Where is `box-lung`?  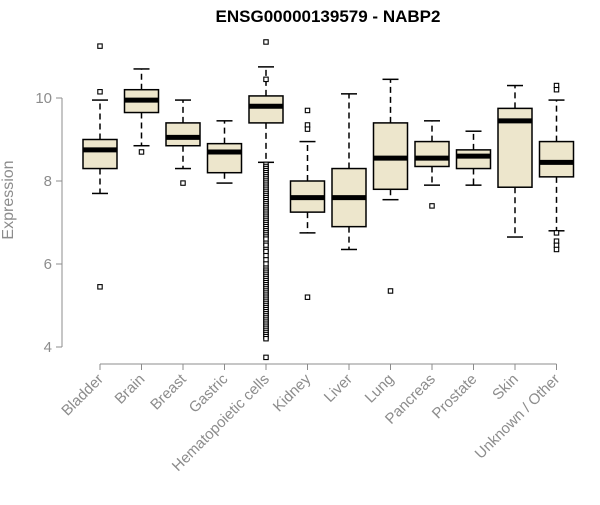
box-lung is located at coordinates (390, 186).